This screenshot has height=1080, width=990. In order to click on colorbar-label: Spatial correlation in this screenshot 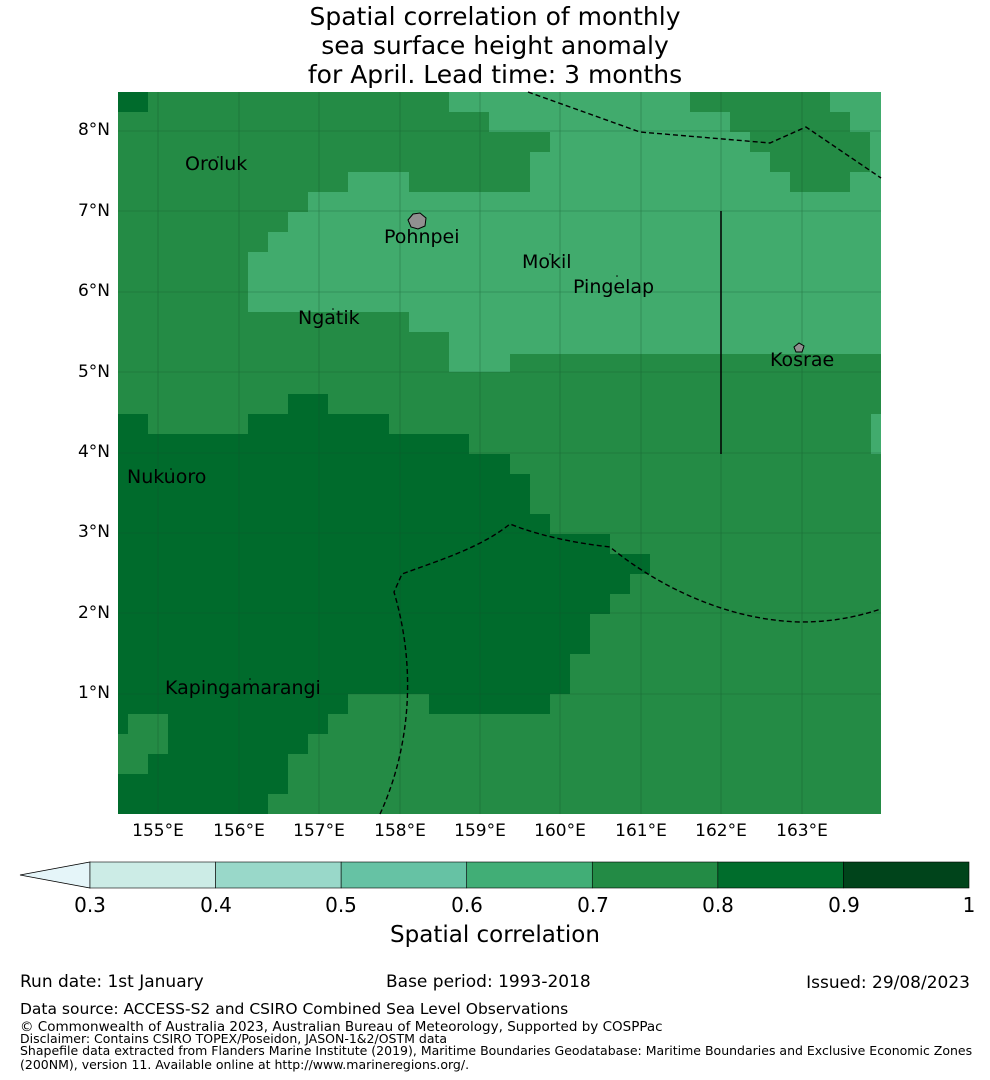, I will do `click(495, 935)`.